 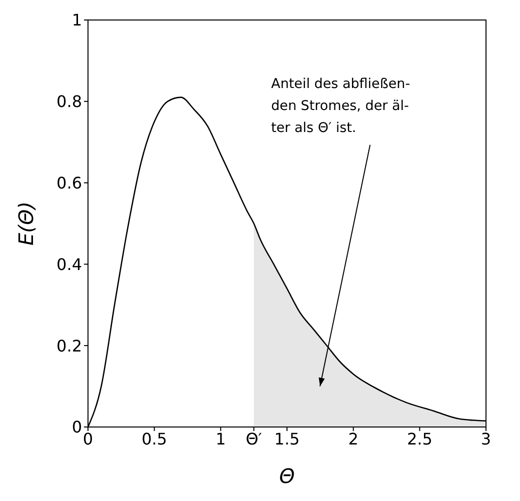 What do you see at coordinates (287, 476) in the screenshot?
I see `x-axis-title: Θ` at bounding box center [287, 476].